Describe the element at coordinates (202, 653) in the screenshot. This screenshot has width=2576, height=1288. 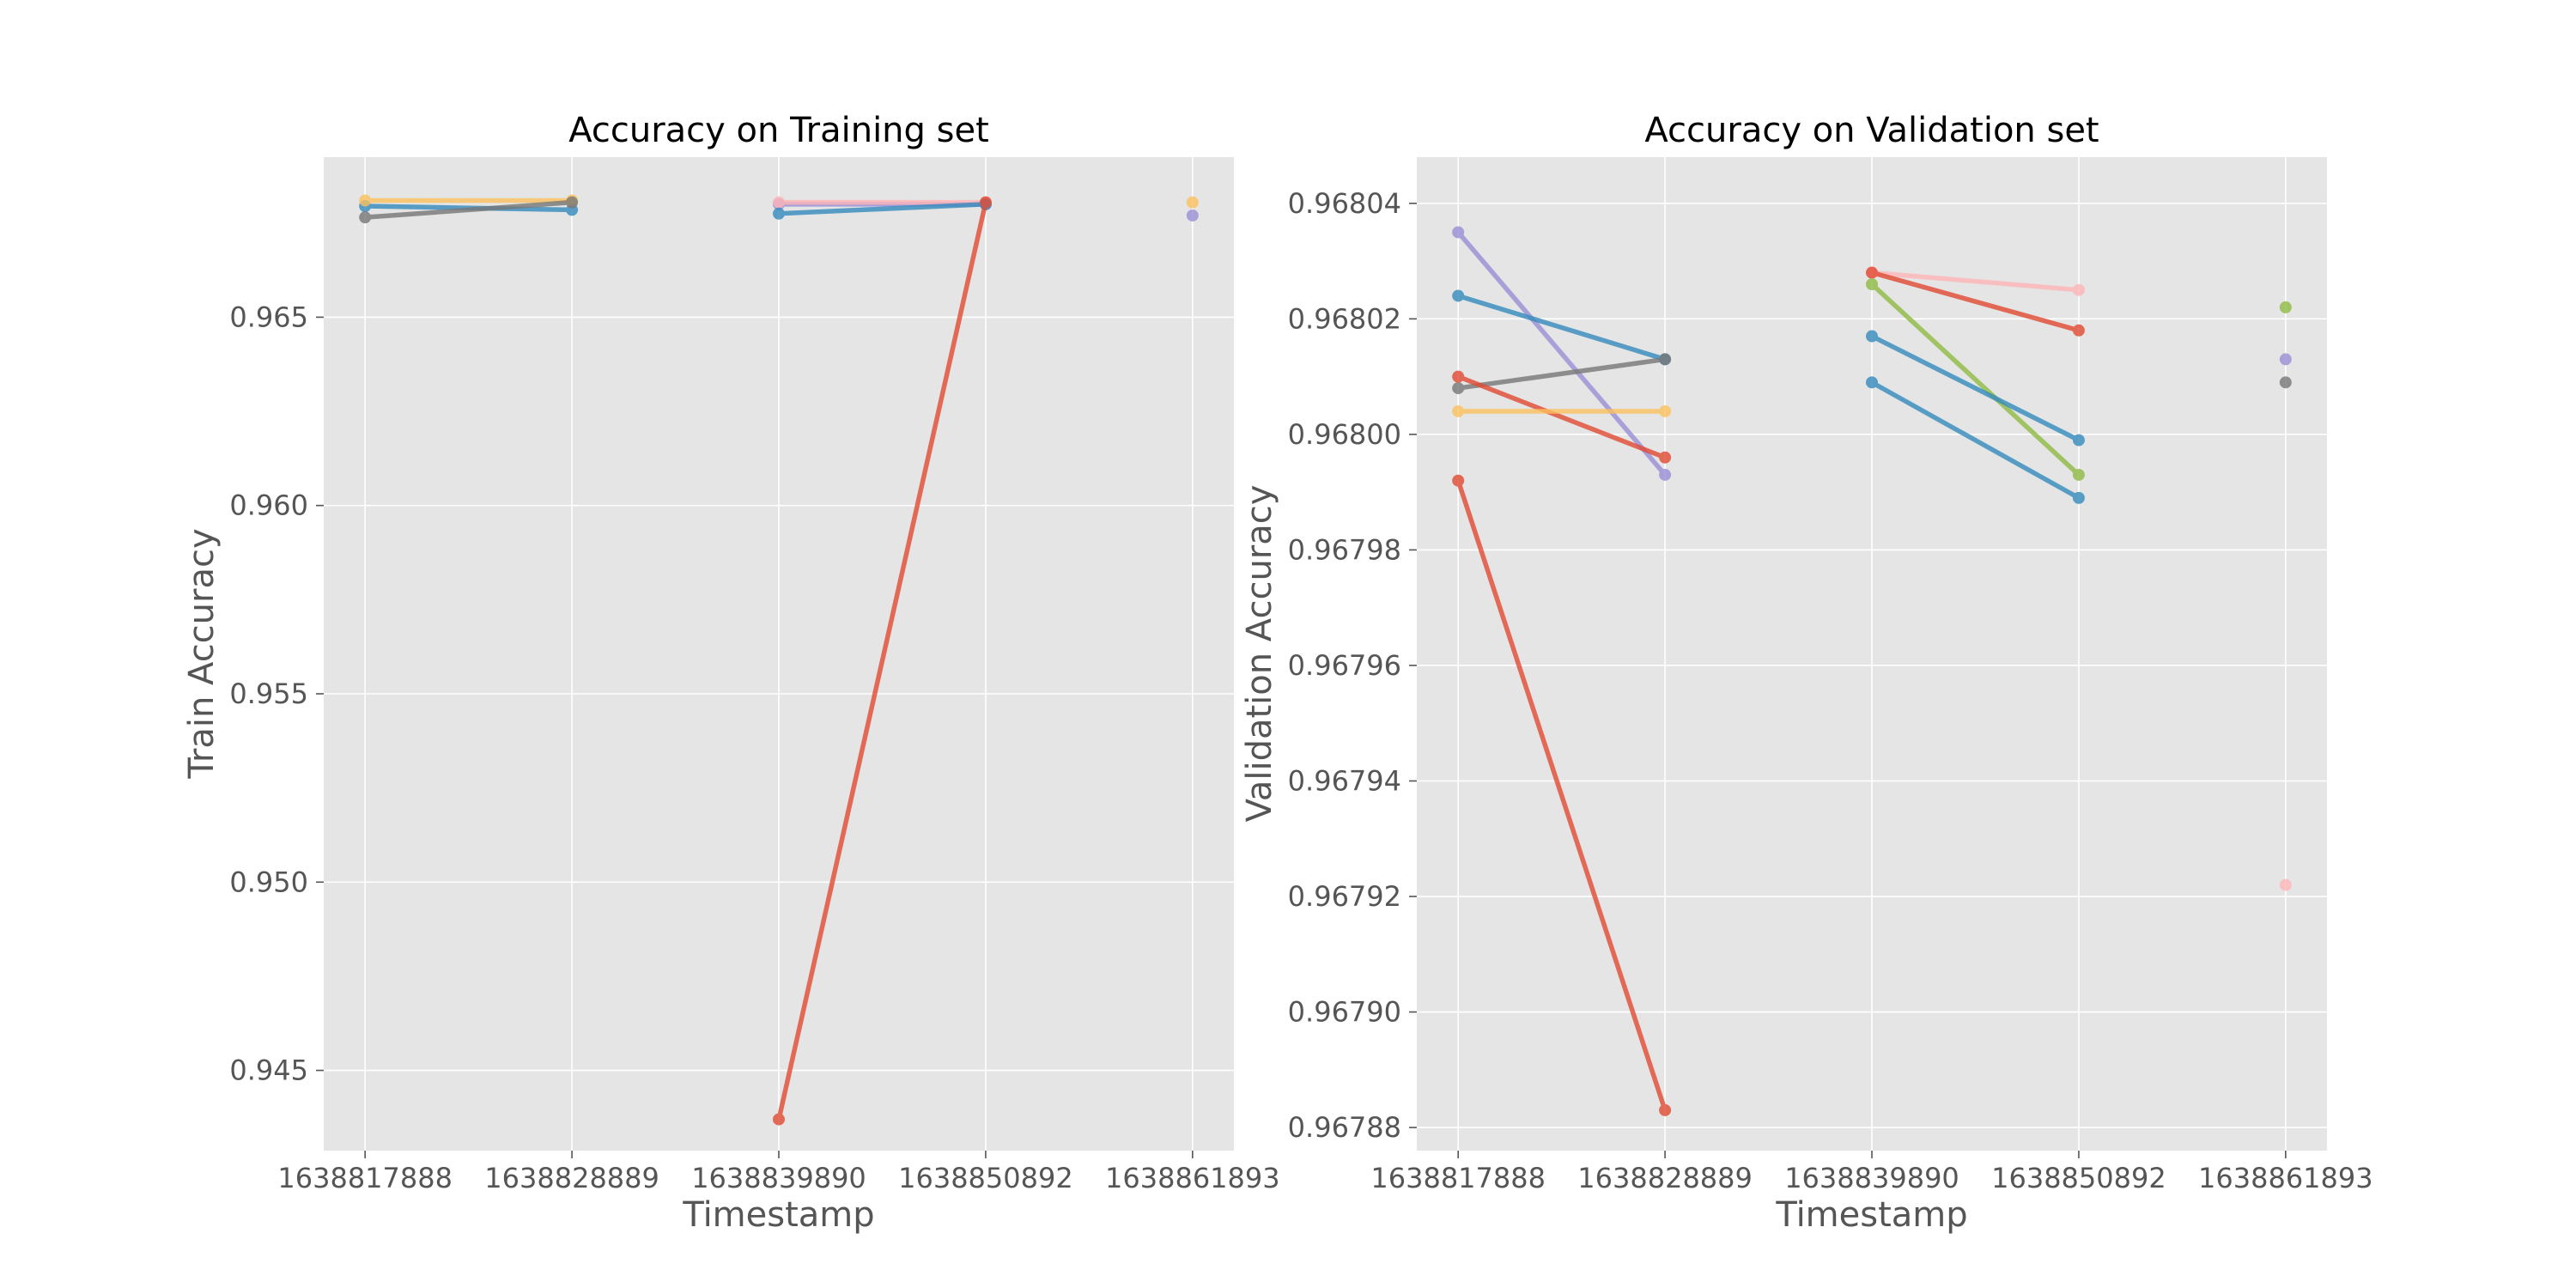
I see `train-y-axis-label: Train Accuracy` at that location.